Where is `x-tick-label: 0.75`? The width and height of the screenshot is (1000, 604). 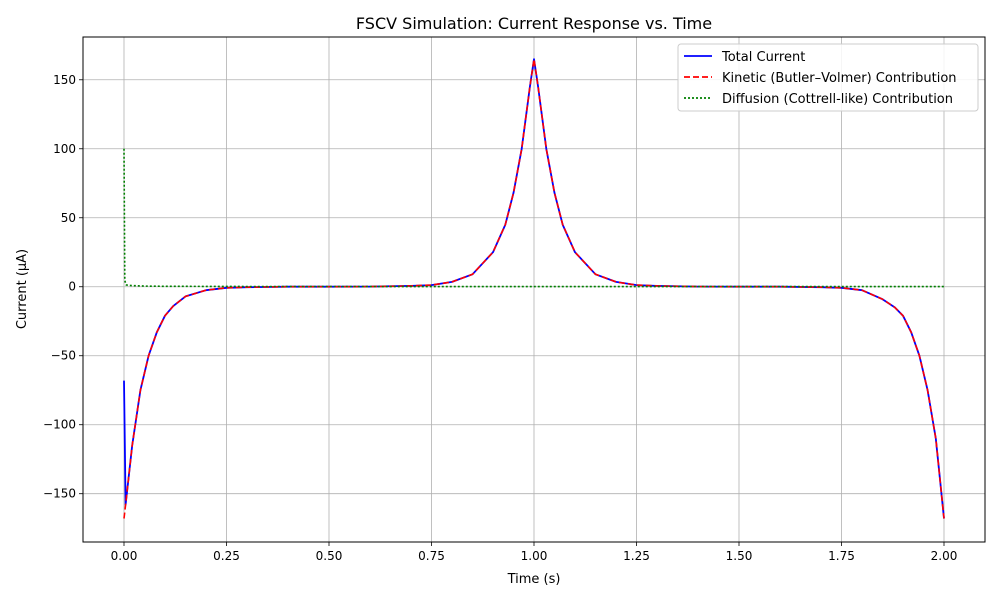
x-tick-label: 0.75 is located at coordinates (431, 556).